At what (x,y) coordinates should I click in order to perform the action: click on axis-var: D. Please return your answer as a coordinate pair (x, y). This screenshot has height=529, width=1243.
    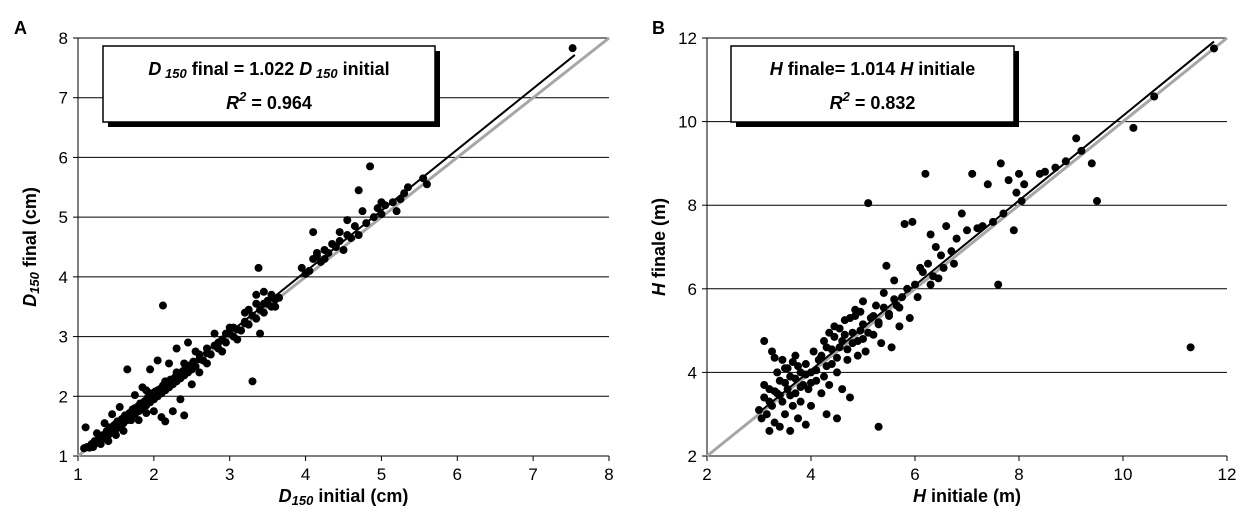
    Looking at the image, I should click on (285, 496).